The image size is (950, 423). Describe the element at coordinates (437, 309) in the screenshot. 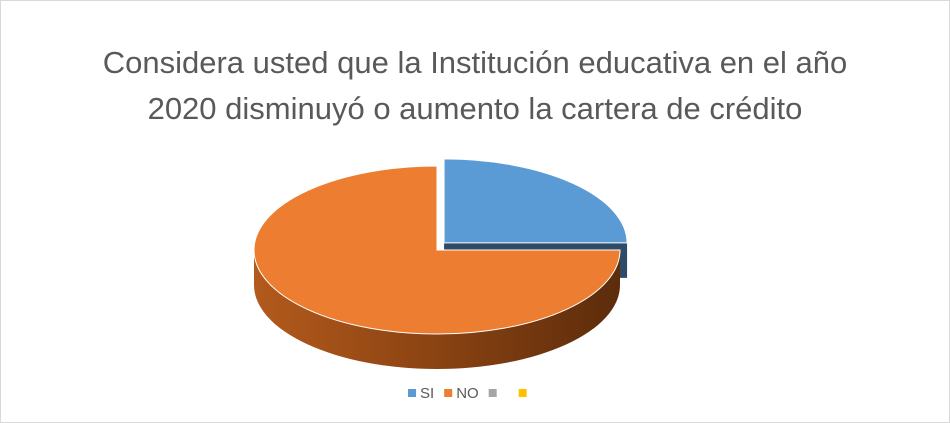

I see `slice-side` at that location.